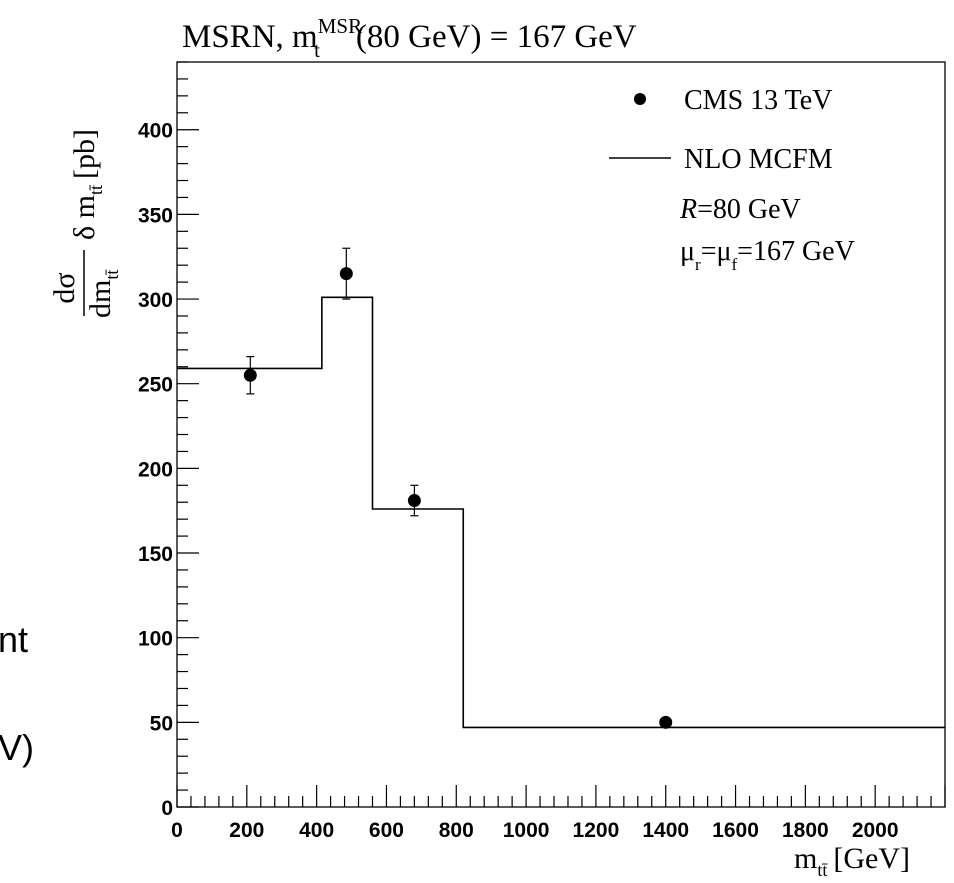  Describe the element at coordinates (317, 50) in the screenshot. I see `title-sub: t` at that location.